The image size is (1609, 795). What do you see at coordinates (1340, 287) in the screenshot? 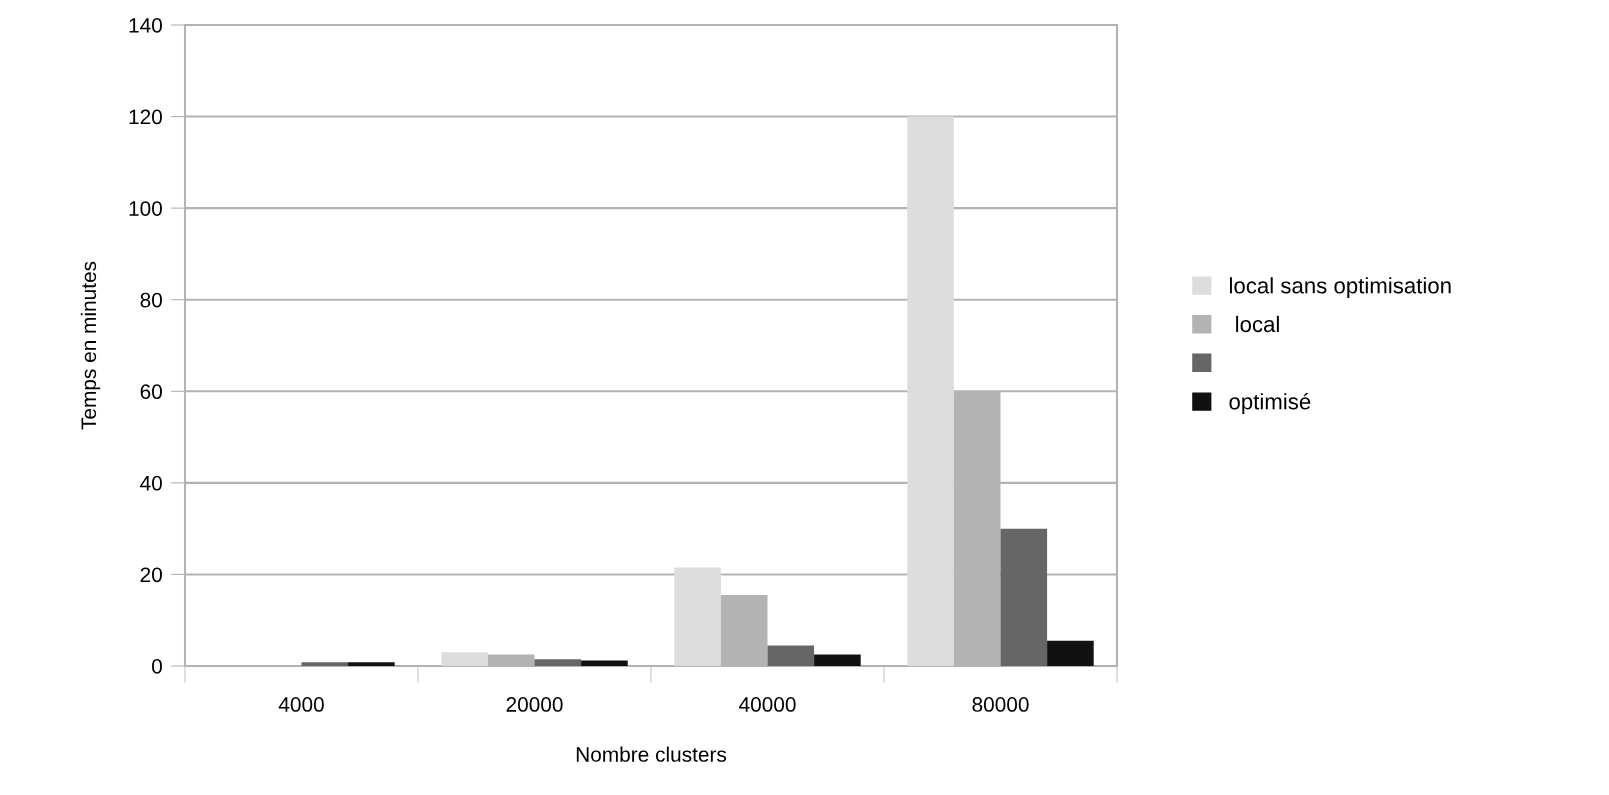
I see `legend-label: local sans optimisation` at bounding box center [1340, 287].